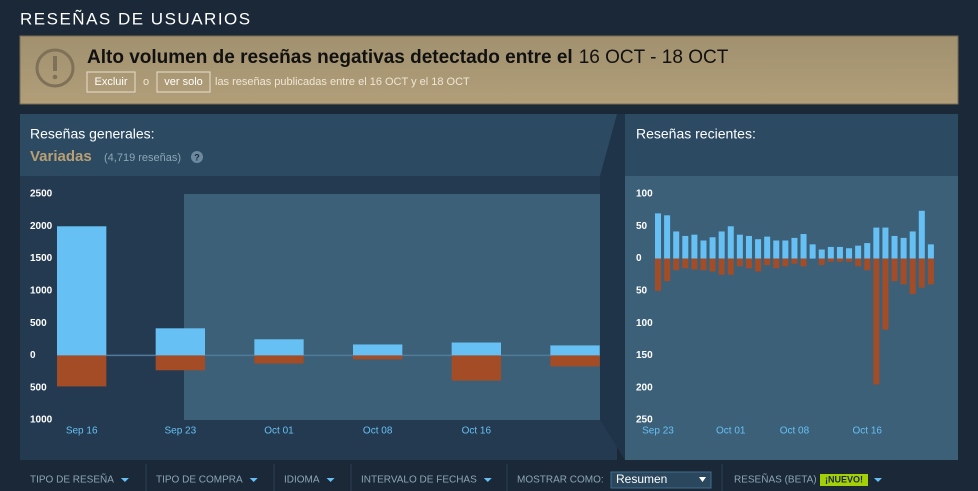  I want to click on overall-rating: Variadas, so click(61, 156).